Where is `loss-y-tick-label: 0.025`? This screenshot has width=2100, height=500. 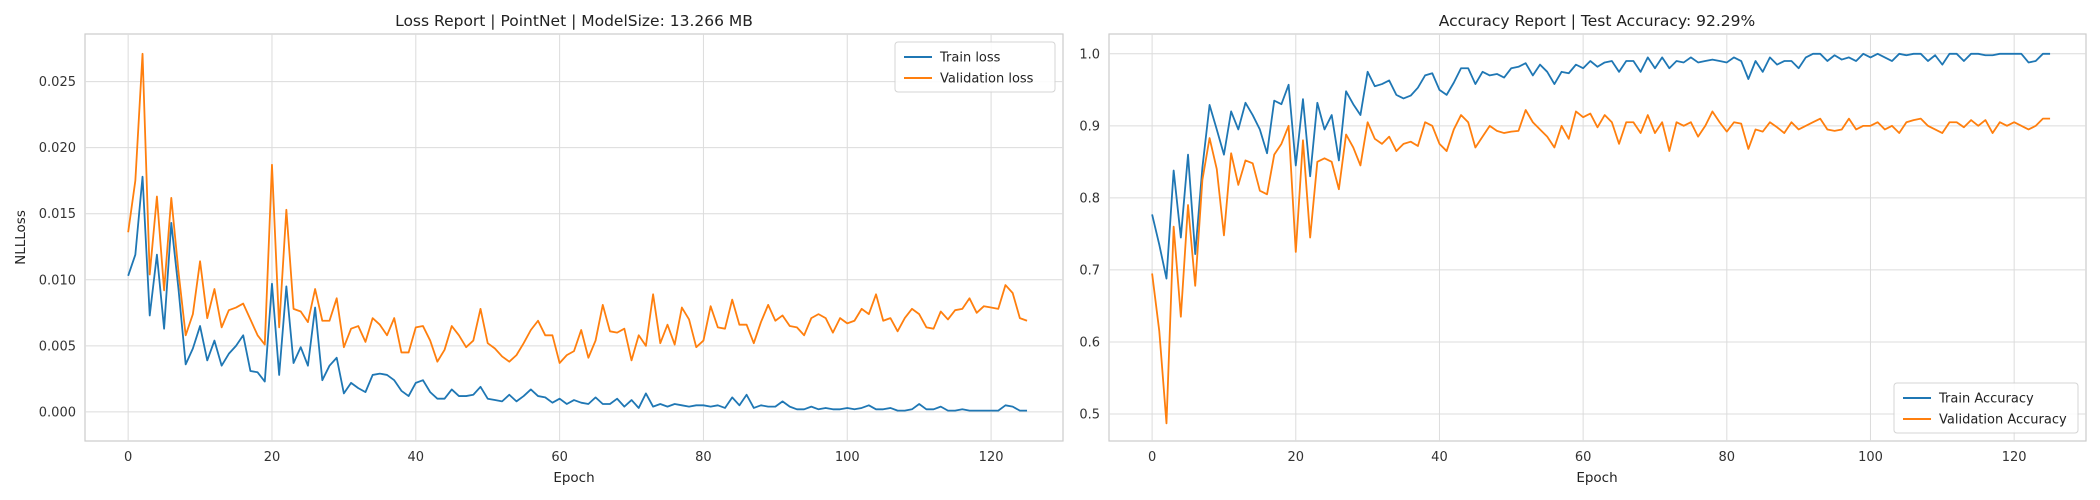
loss-y-tick-label: 0.025 is located at coordinates (57, 82).